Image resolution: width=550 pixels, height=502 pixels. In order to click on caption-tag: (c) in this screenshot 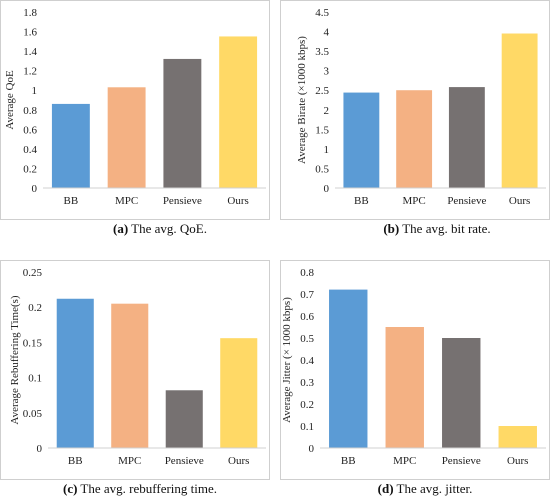, I will do `click(70, 488)`.